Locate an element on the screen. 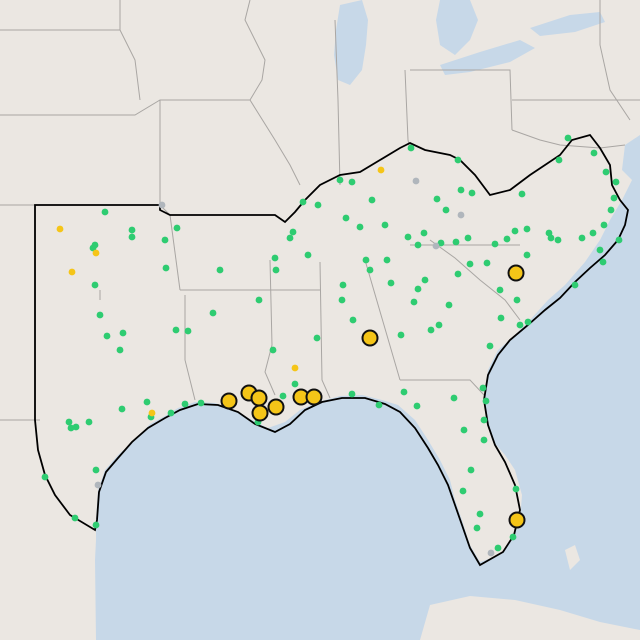  map-marker-large-fl-se is located at coordinates (517, 520).